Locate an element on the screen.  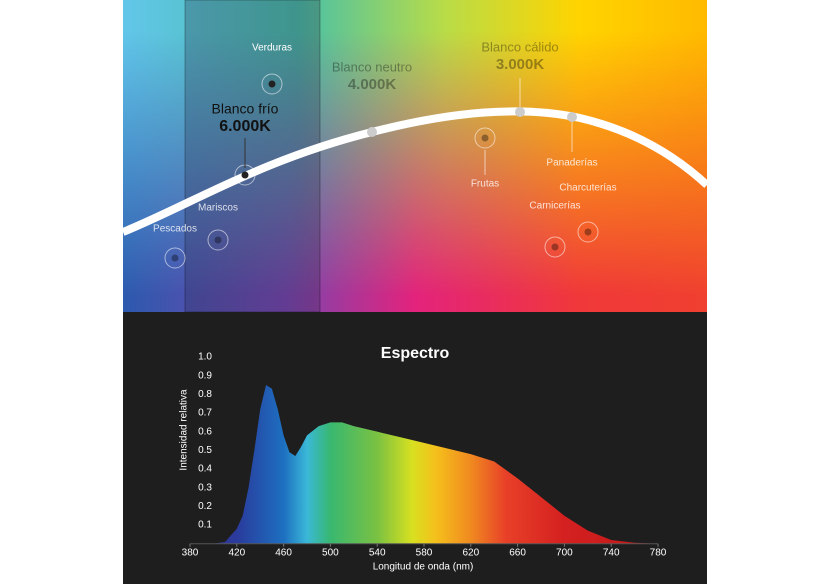
y-tick-label: 0.1 is located at coordinates (205, 525).